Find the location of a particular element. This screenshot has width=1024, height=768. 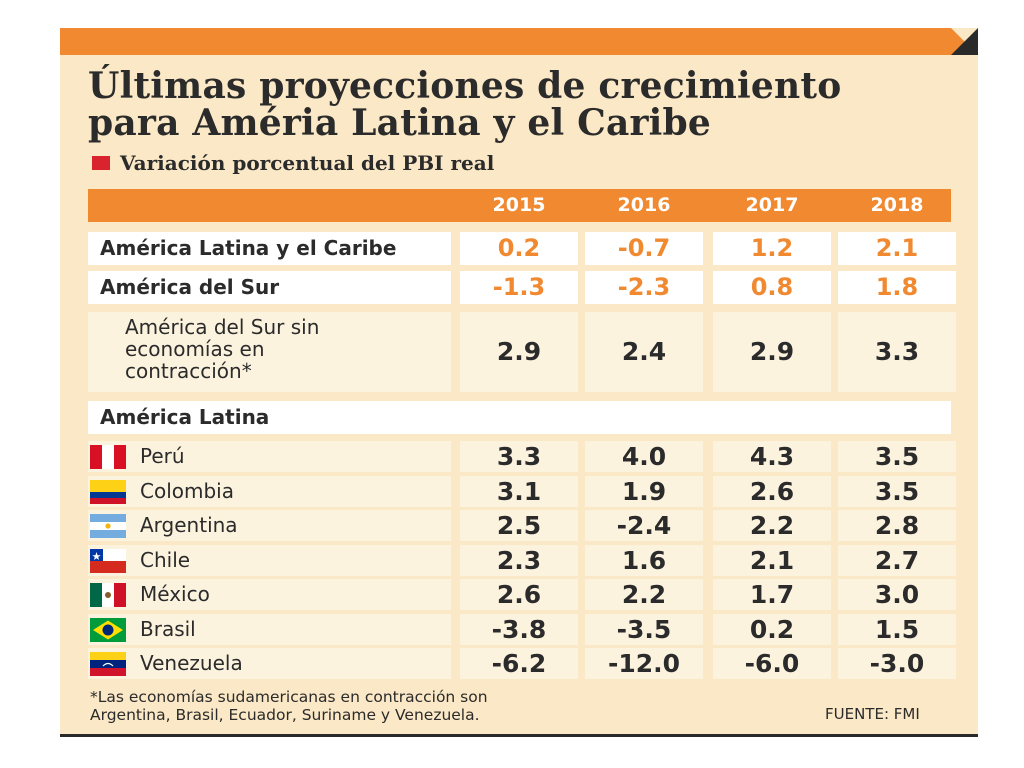

country-row-7-cell-2018 is located at coordinates (897, 663).